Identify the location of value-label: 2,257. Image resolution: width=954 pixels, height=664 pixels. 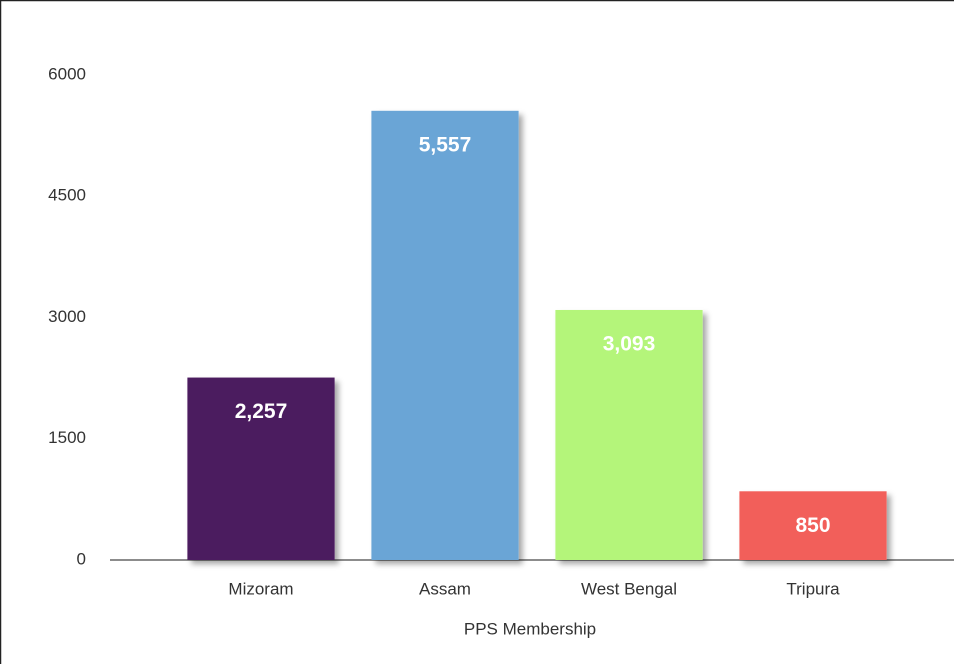
(261, 411).